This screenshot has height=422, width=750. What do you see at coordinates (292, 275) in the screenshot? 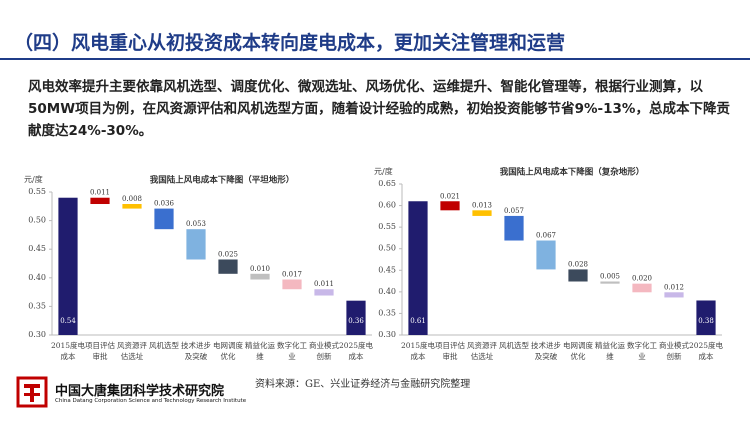
I see `value-label: 0.017` at bounding box center [292, 275].